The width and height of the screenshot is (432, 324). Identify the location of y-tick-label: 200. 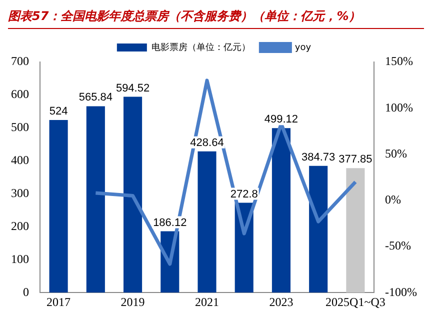
(20, 225).